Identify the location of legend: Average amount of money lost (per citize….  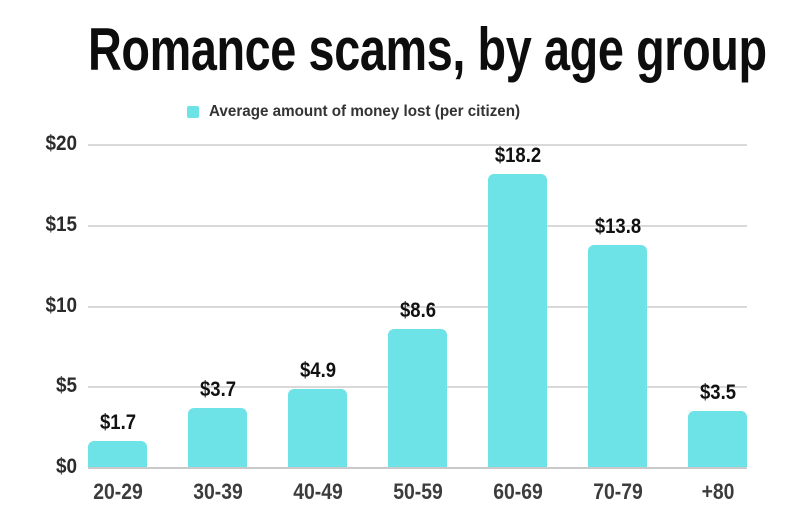
(381, 112).